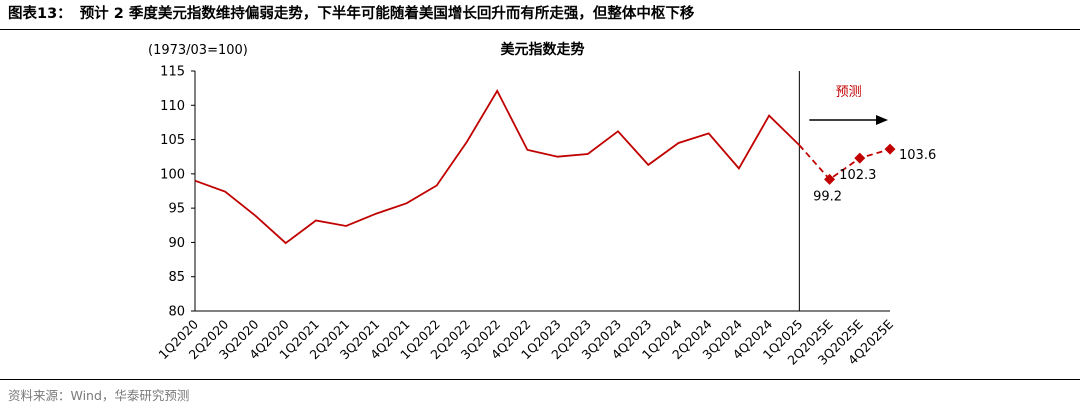  I want to click on y-tick-label: 100, so click(172, 174).